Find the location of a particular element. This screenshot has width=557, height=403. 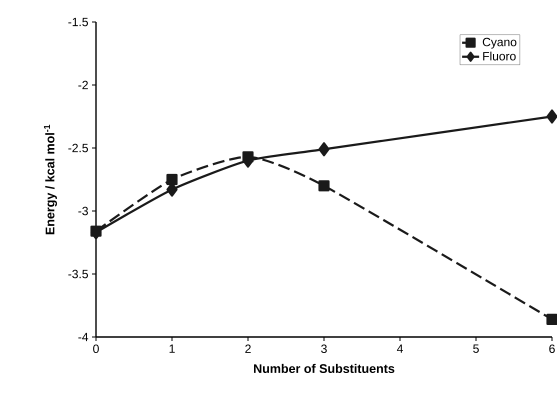

legend-label: Cyano is located at coordinates (499, 43).